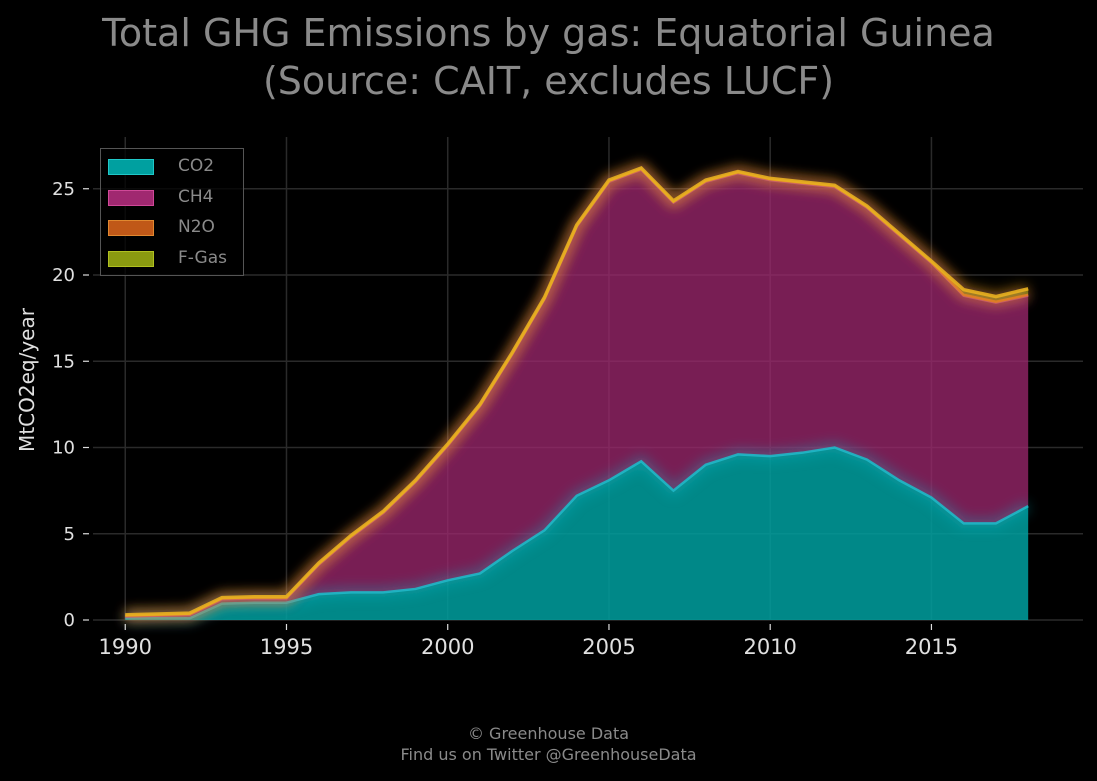 The width and height of the screenshot is (1097, 781). Describe the element at coordinates (172, 212) in the screenshot. I see `chart-legend: CO2 CH4 N2O F-Gas` at that location.